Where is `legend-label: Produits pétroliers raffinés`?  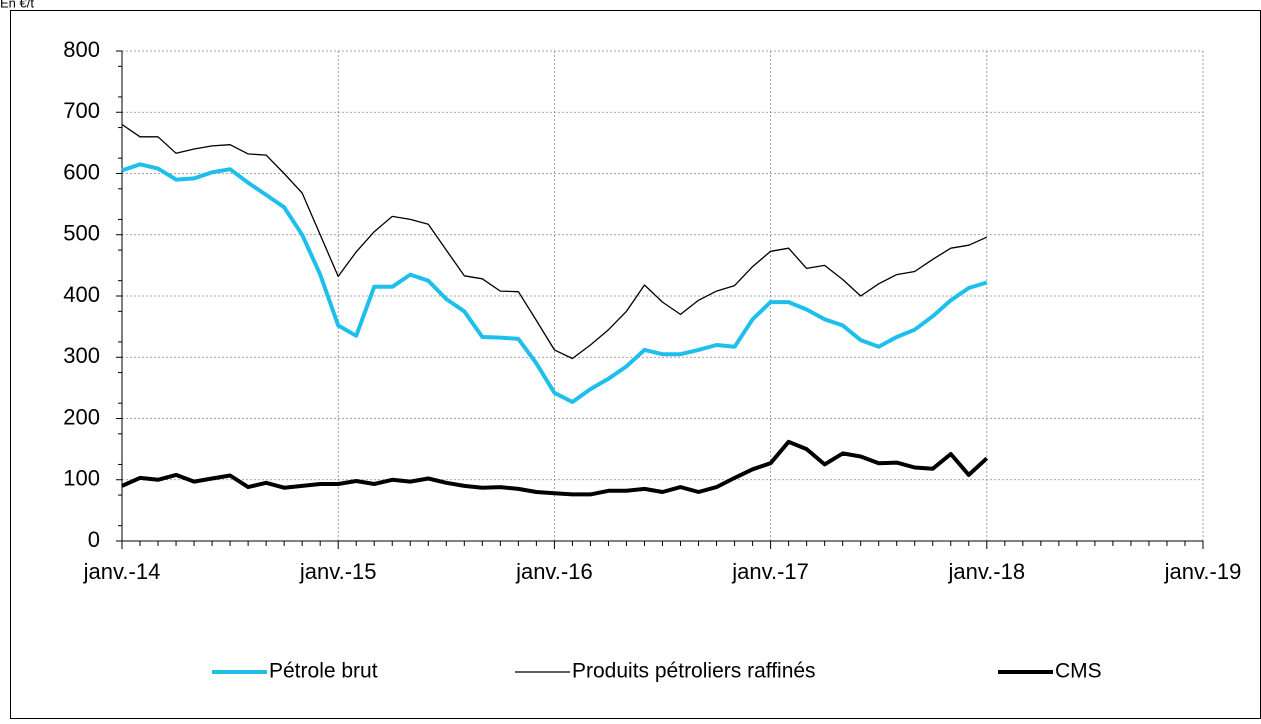
legend-label: Produits pétroliers raffinés is located at coordinates (694, 671).